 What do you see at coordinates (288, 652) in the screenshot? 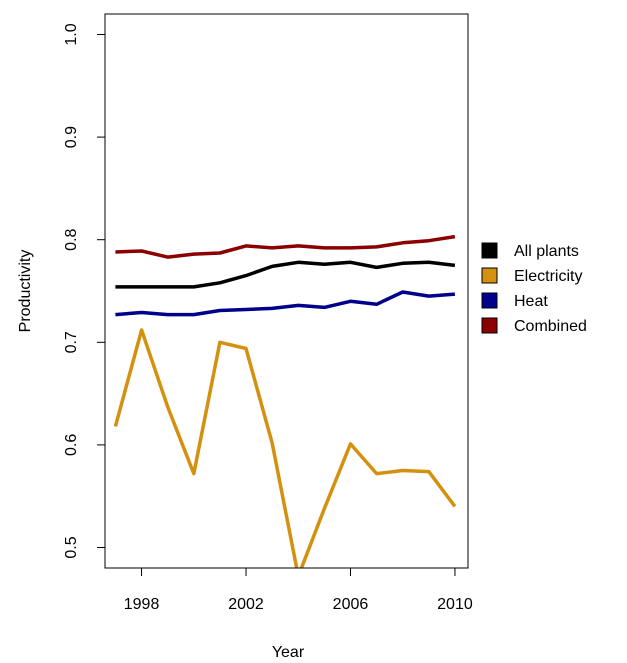
I see `x-axis-title: Year` at bounding box center [288, 652].